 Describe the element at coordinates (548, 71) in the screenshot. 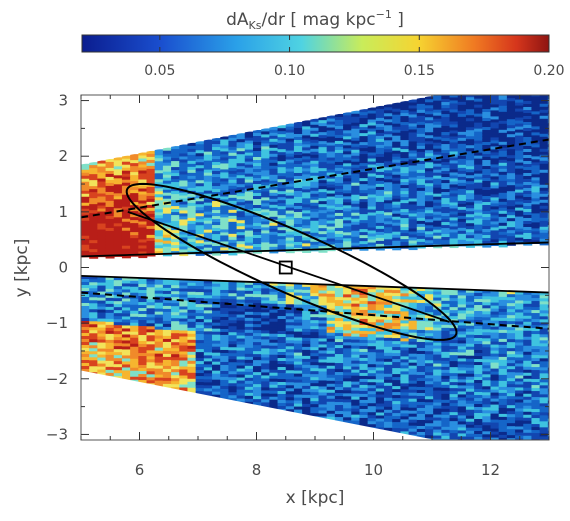

I see `colorbar-tick-label: 0.20` at that location.